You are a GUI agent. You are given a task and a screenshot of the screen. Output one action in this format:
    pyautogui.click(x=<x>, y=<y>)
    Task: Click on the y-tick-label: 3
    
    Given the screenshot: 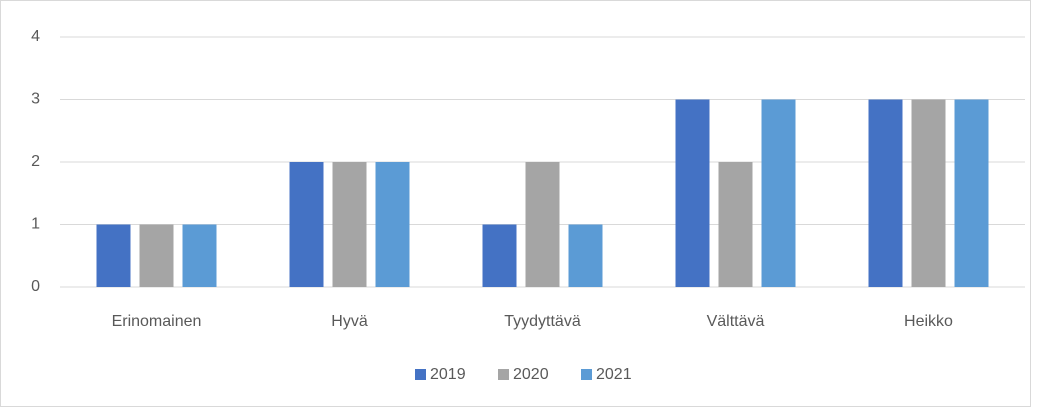 What is the action you would take?
    pyautogui.click(x=35, y=99)
    